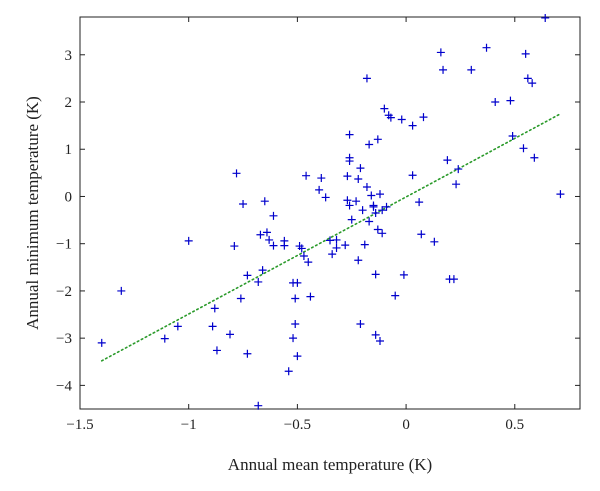 Image resolution: width=600 pixels, height=491 pixels. I want to click on y-tick-label: 3, so click(69, 56).